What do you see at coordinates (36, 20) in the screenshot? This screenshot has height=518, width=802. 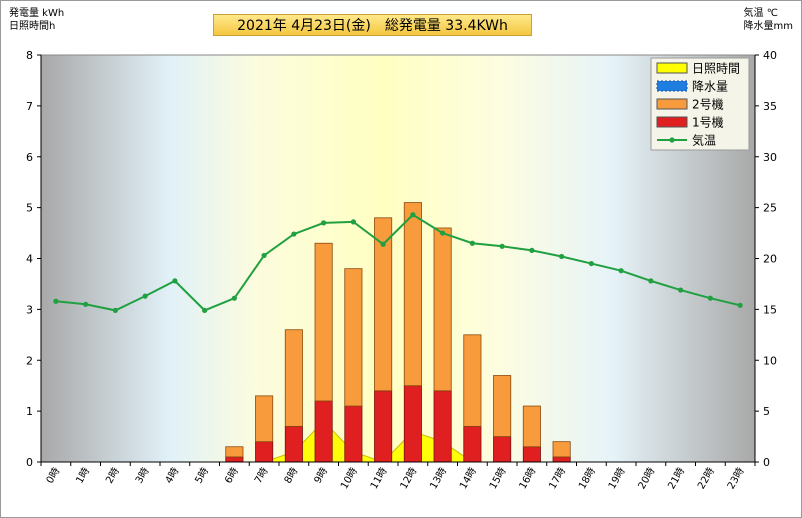 I see `left-axis-caption: 発電量 kWh 日照時間h` at bounding box center [36, 20].